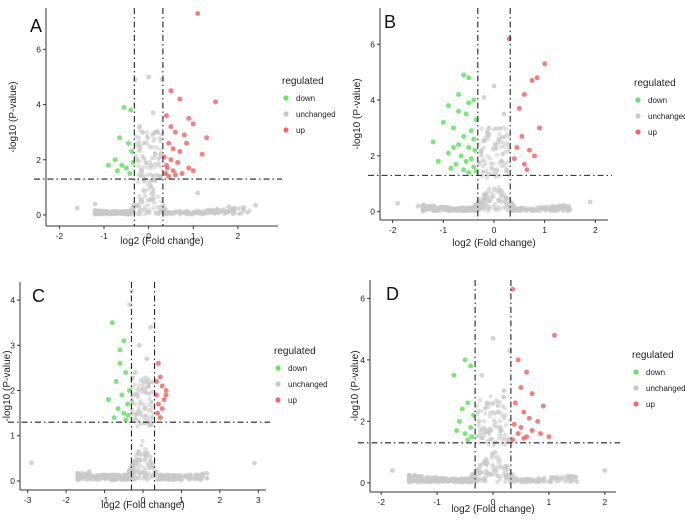 Image resolution: width=685 pixels, height=525 pixels. Describe the element at coordinates (12, 300) in the screenshot. I see `y-tick-label: 4` at that location.